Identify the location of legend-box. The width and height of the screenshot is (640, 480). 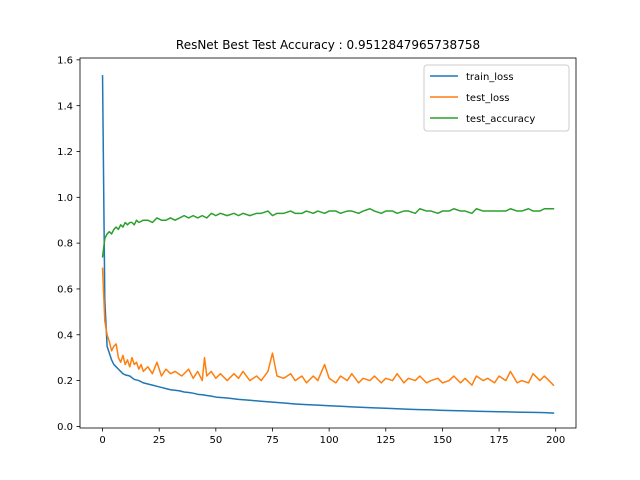
(496, 98).